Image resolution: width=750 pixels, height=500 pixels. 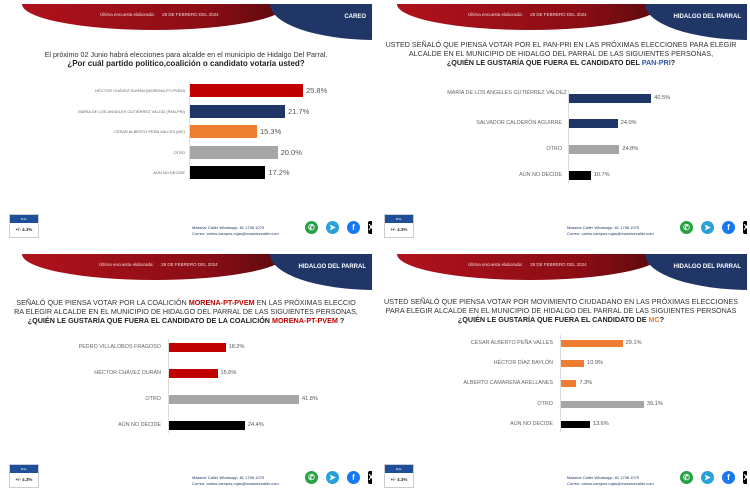 What do you see at coordinates (271, 131) in the screenshot?
I see `data-label: 15.3%` at bounding box center [271, 131].